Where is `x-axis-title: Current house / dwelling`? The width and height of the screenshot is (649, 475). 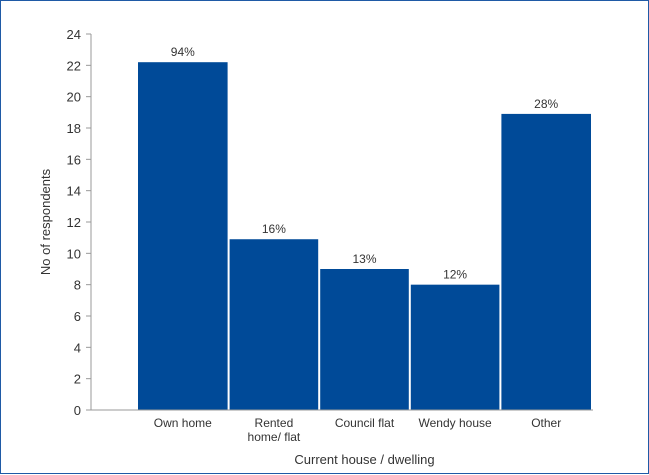
x-axis-title: Current house / dwelling is located at coordinates (364, 459).